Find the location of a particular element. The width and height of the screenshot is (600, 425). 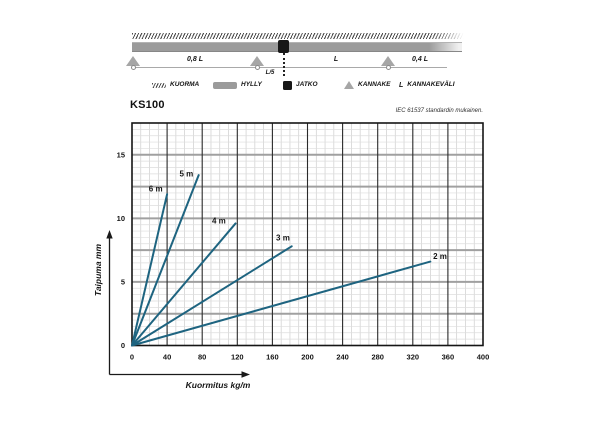

dimension-marker-left is located at coordinates (133, 67).